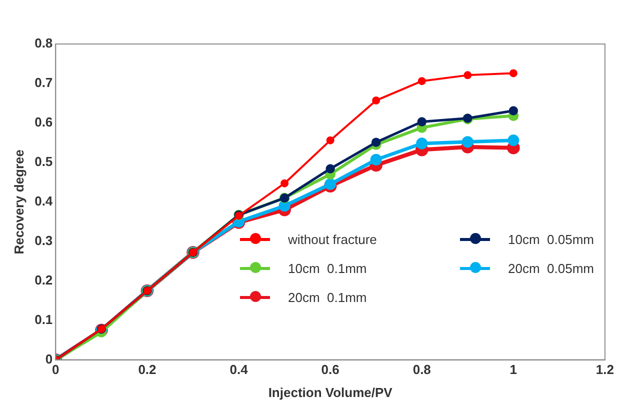  I want to click on x-tick-label: 0.6, so click(330, 370).